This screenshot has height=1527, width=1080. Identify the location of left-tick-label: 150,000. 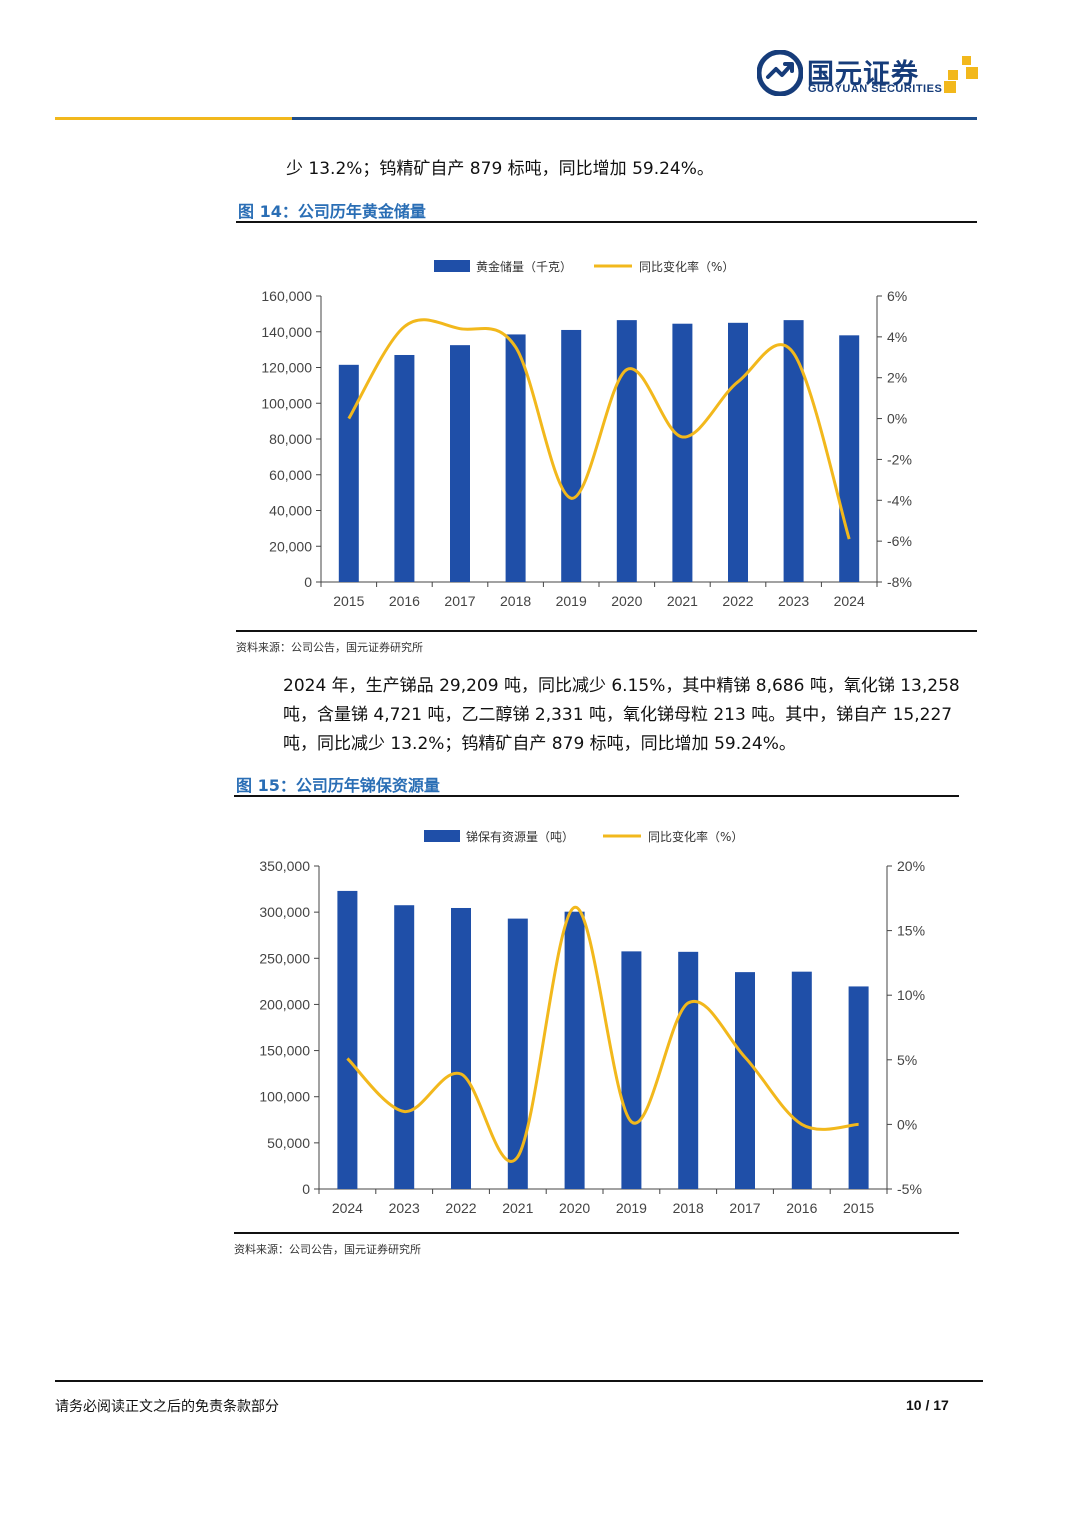
(284, 1051).